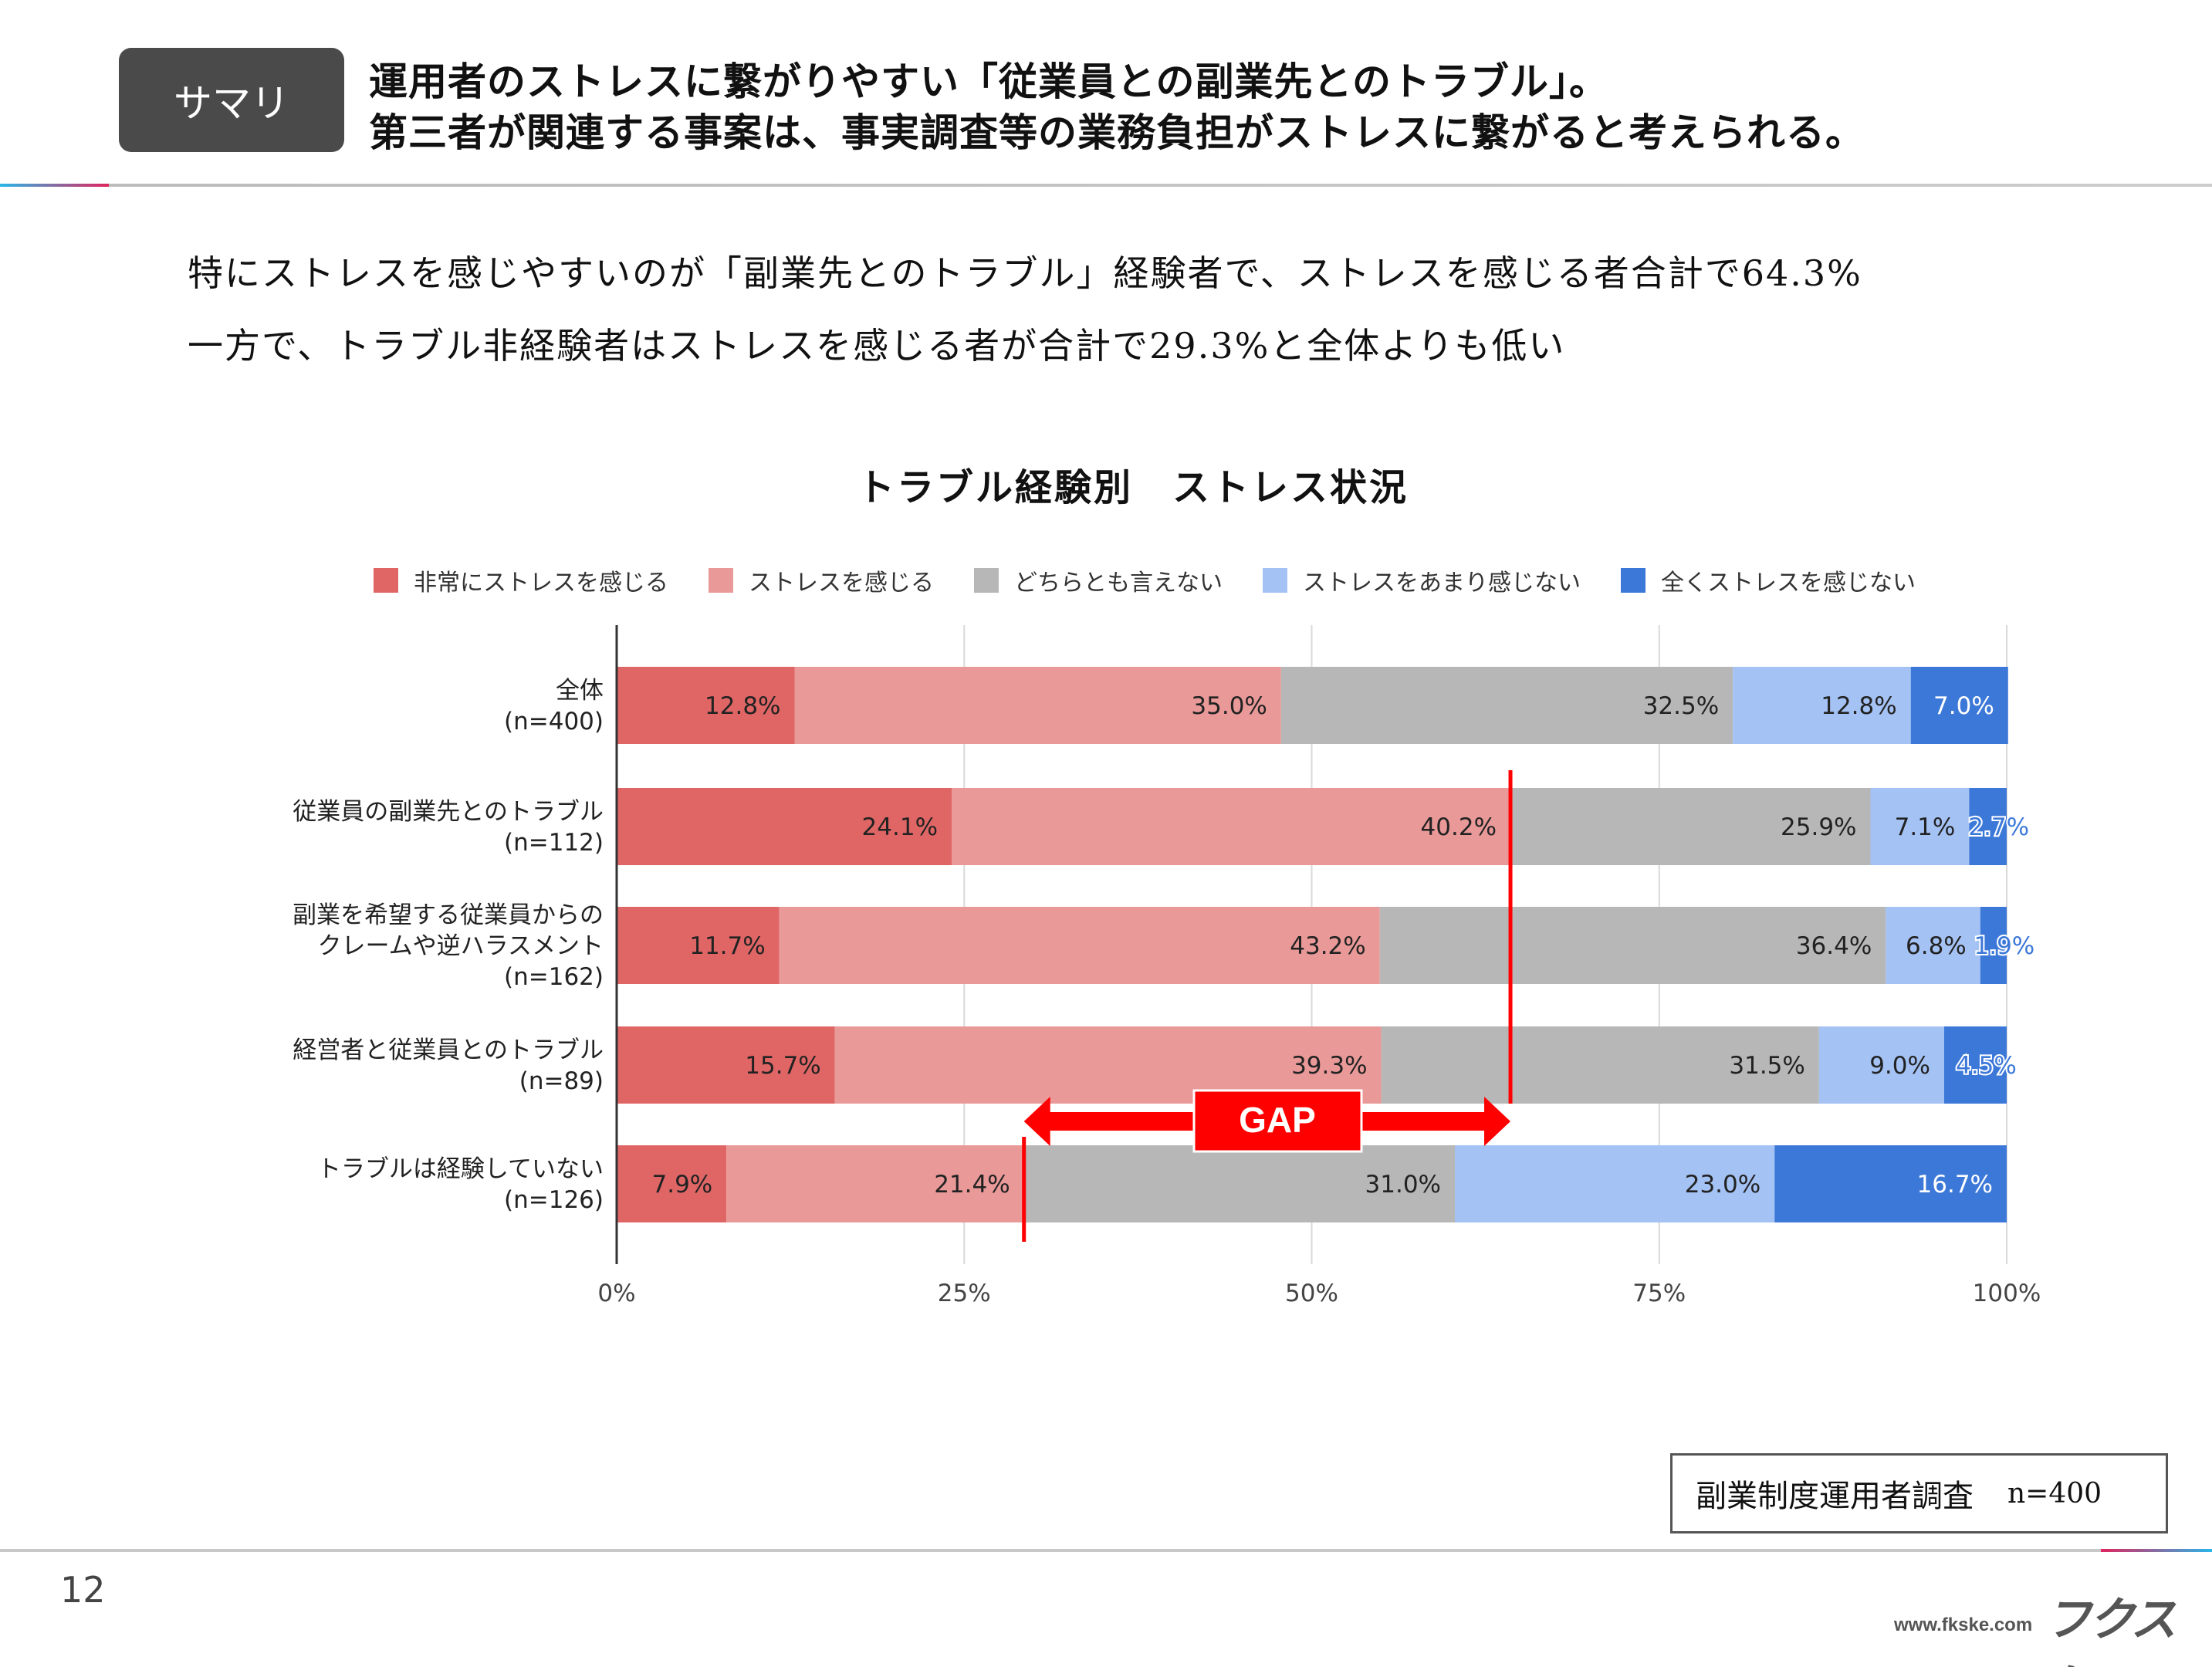 The width and height of the screenshot is (2212, 1667). Describe the element at coordinates (2110, 1630) in the screenshot. I see `company-logo: フクスケ` at that location.